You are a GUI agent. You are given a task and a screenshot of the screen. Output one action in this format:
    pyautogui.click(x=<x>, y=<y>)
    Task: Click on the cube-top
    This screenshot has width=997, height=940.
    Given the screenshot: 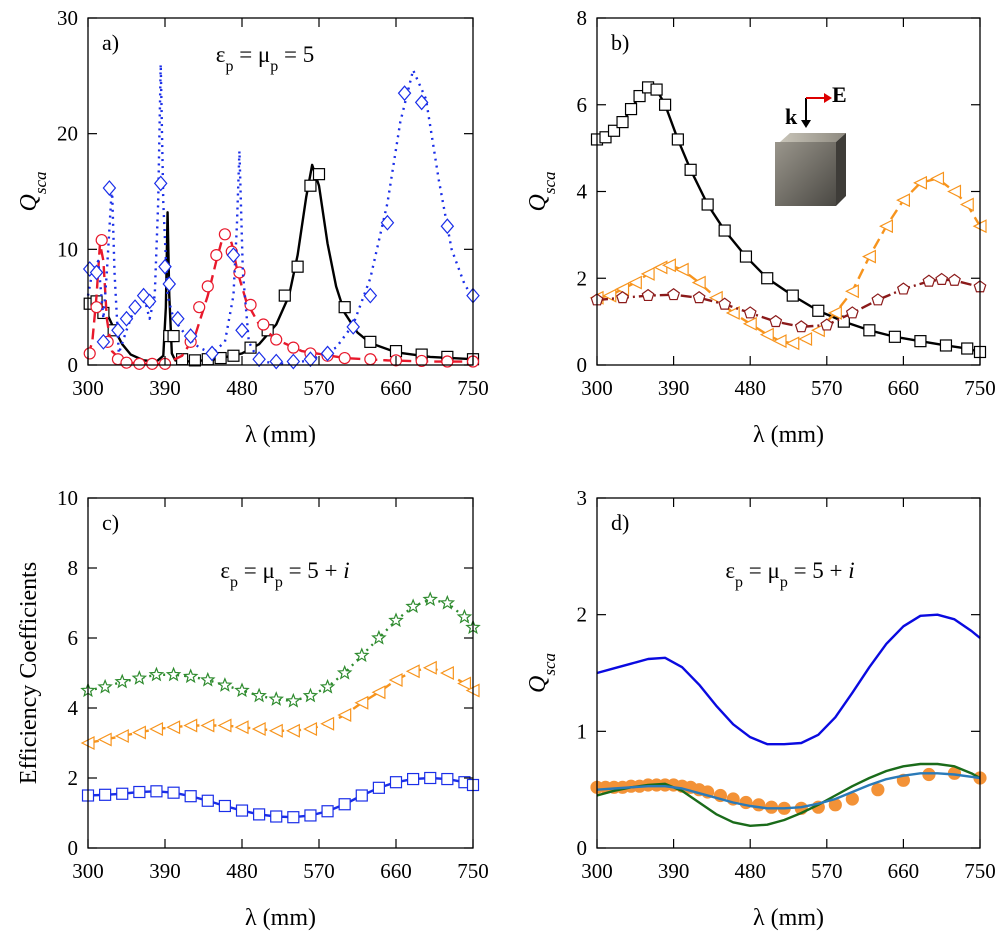 What is the action you would take?
    pyautogui.click(x=813, y=137)
    